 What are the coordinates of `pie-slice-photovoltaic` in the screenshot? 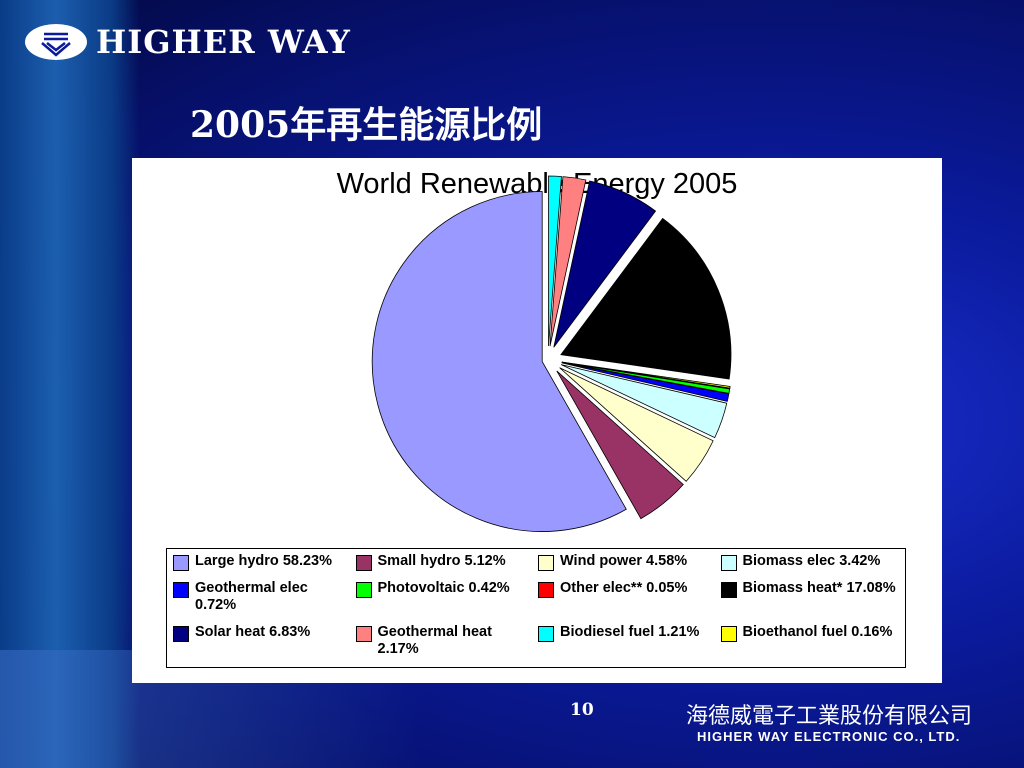 It's located at (646, 377).